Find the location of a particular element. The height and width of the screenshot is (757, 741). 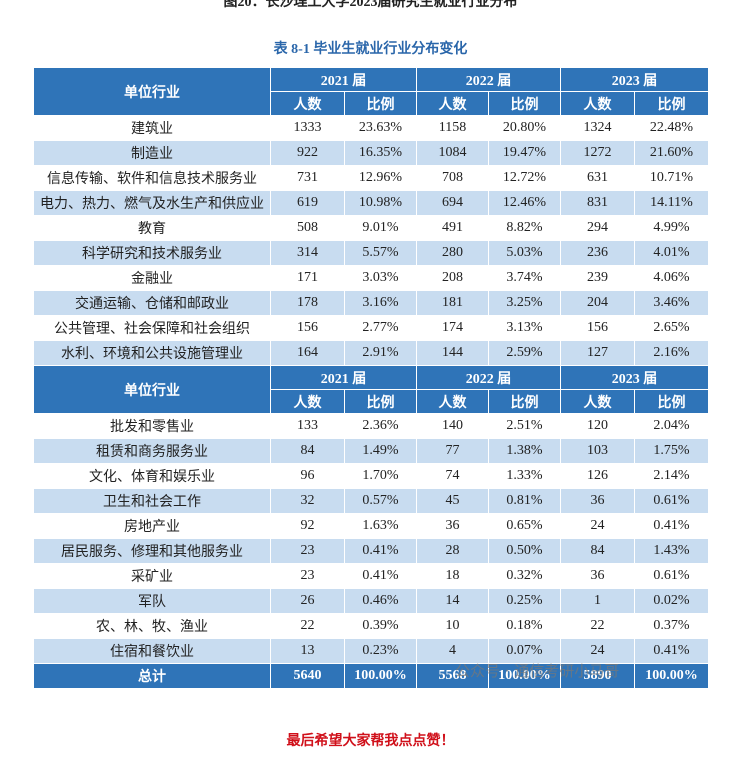

footer: 最后希望大家帮我点点赞！ is located at coordinates (370, 741).